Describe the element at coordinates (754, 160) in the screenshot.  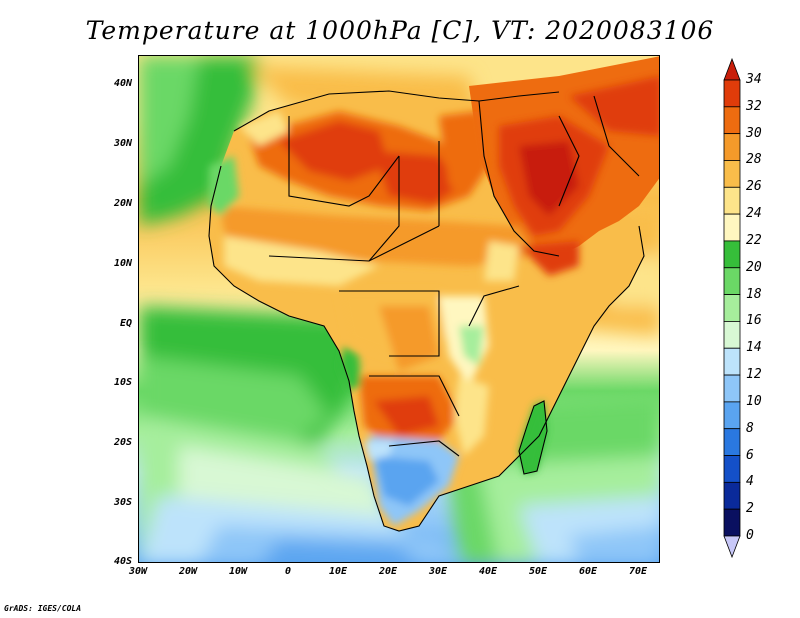
I see `colorbar-tick-label: 28` at that location.